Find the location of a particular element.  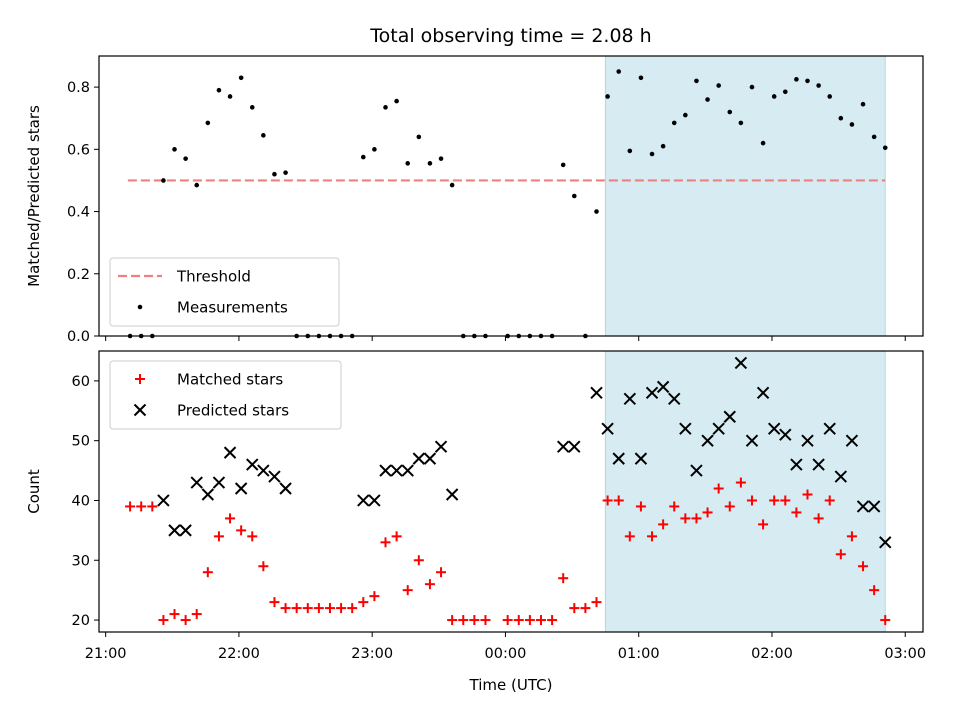

predicted-star-point-19-stroke-b is located at coordinates (441, 446).